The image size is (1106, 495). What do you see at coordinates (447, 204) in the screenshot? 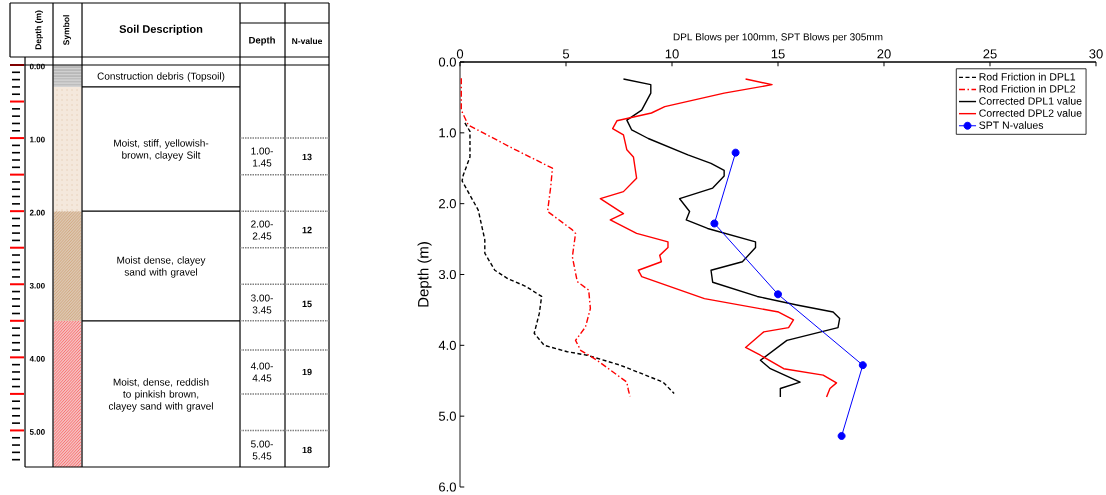
I see `y-tick-label: 2.0` at bounding box center [447, 204].